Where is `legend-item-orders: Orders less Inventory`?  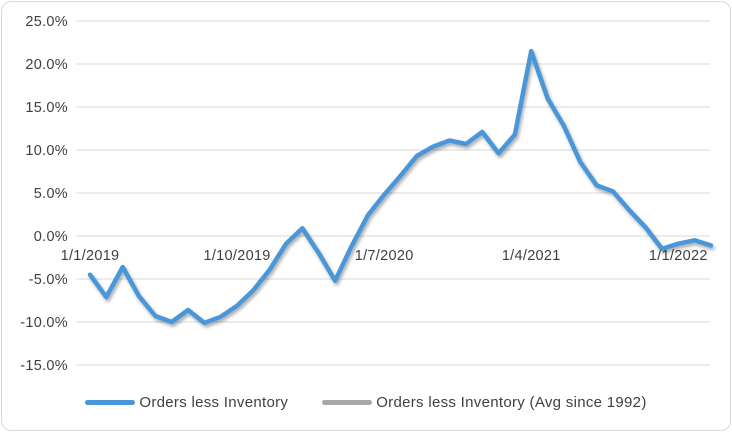
legend-item-orders: Orders less Inventory is located at coordinates (186, 402).